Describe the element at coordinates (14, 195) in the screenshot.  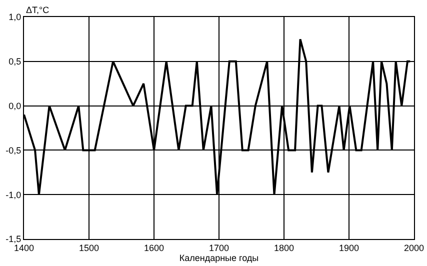
I see `y-tick-label: -1,0` at that location.